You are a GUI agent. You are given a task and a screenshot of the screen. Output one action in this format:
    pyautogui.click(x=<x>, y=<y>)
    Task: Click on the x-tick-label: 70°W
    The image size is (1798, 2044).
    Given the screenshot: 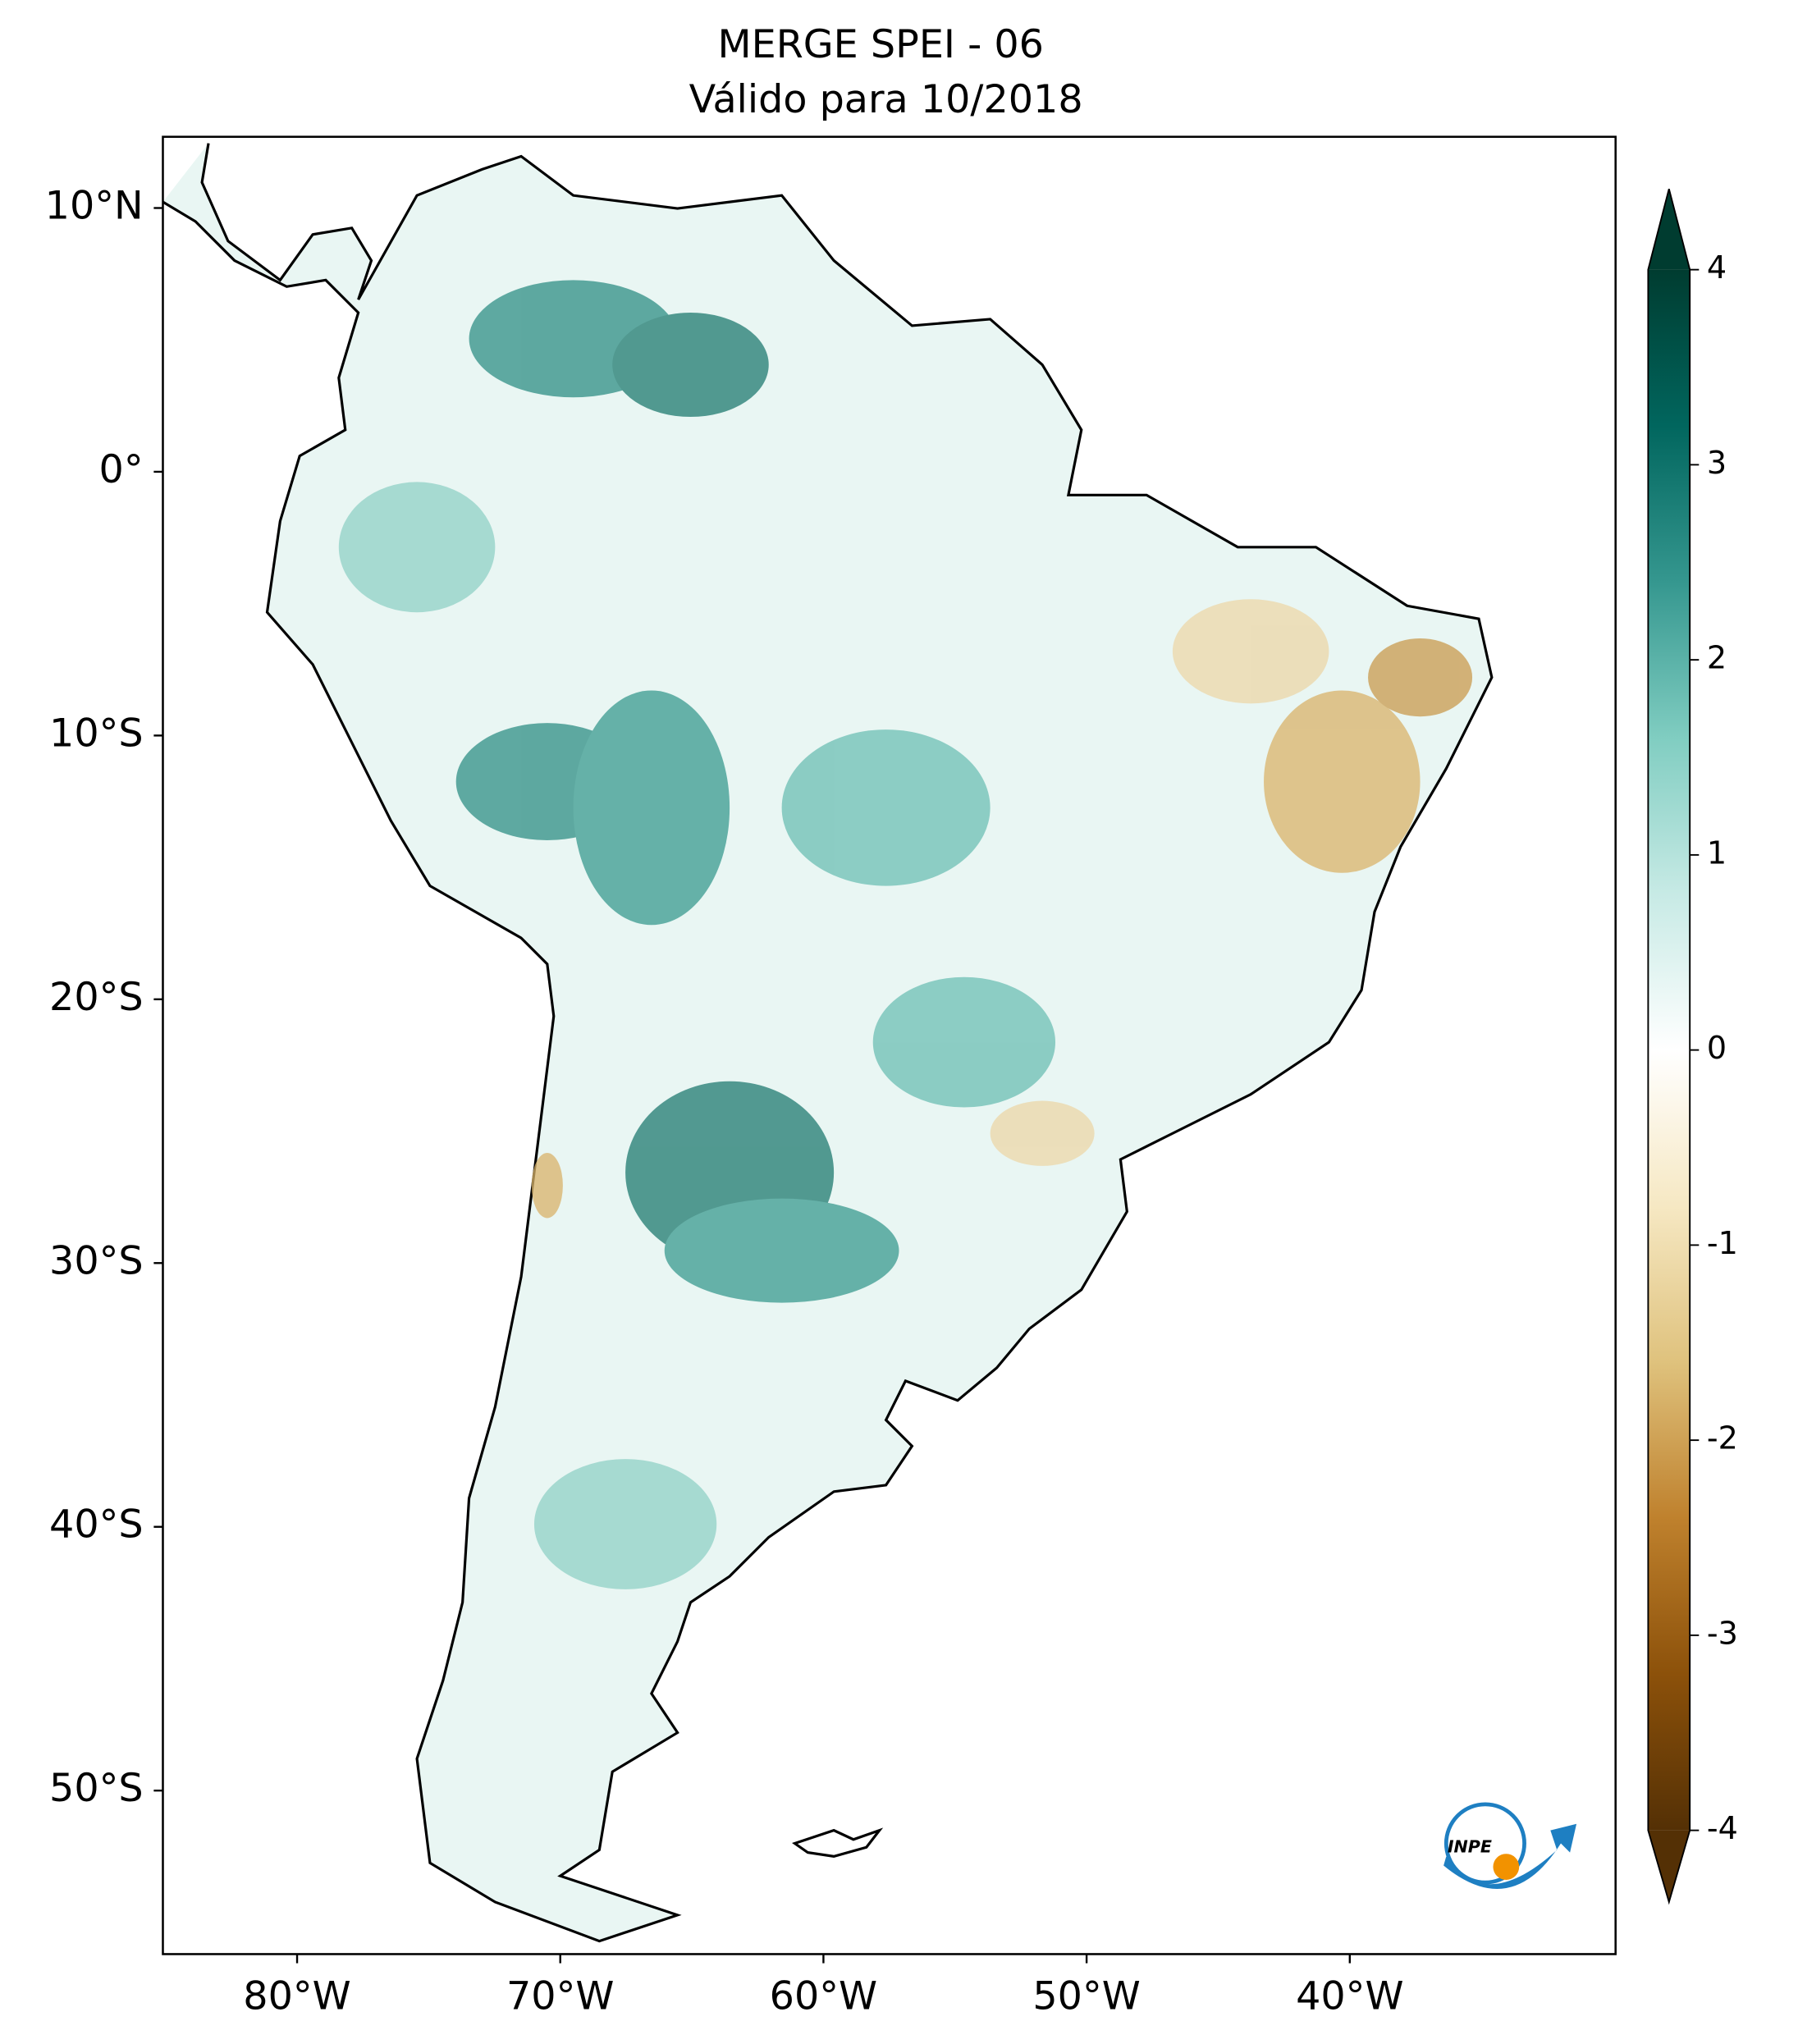 What is the action you would take?
    pyautogui.click(x=560, y=1996)
    